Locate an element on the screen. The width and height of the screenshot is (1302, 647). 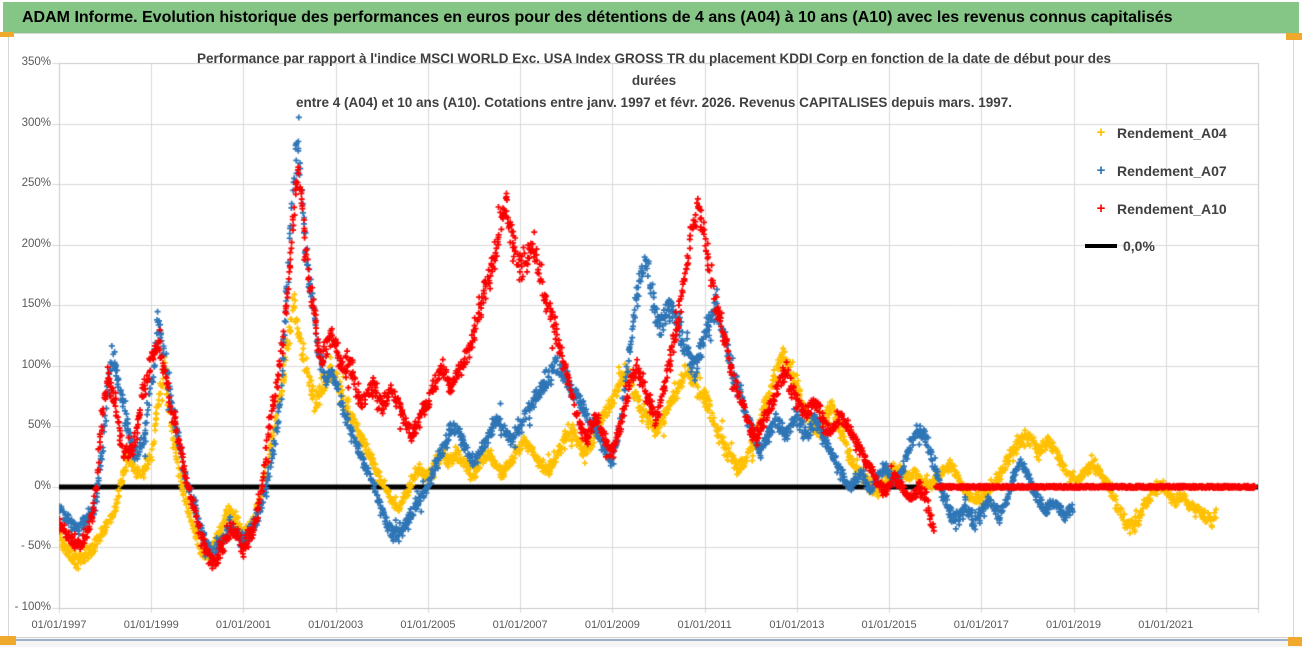
x-tick-label: 01/01/2015 is located at coordinates (889, 625).